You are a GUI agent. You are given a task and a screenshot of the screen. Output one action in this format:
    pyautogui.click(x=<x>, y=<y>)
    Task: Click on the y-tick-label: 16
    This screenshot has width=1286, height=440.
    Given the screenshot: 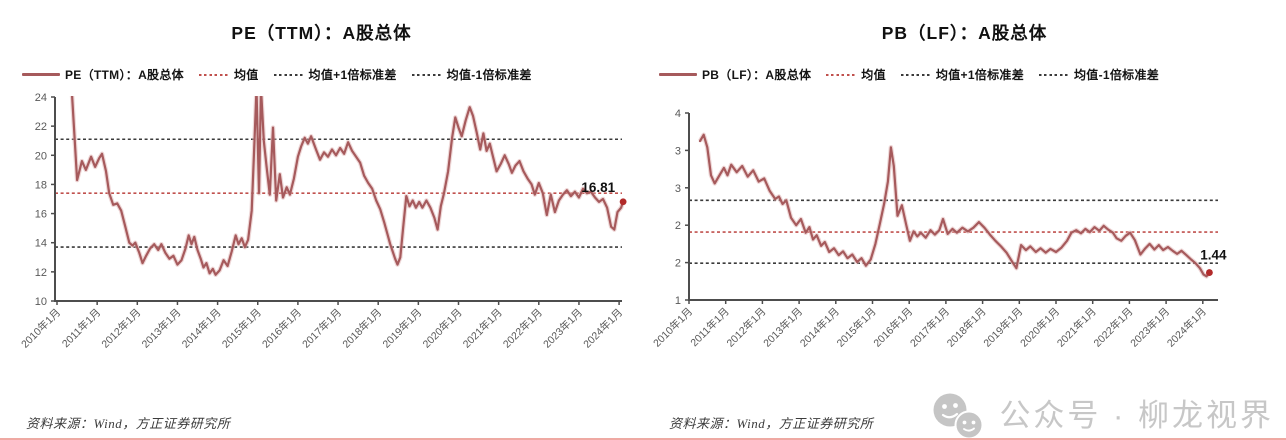 What is the action you would take?
    pyautogui.click(x=41, y=215)
    